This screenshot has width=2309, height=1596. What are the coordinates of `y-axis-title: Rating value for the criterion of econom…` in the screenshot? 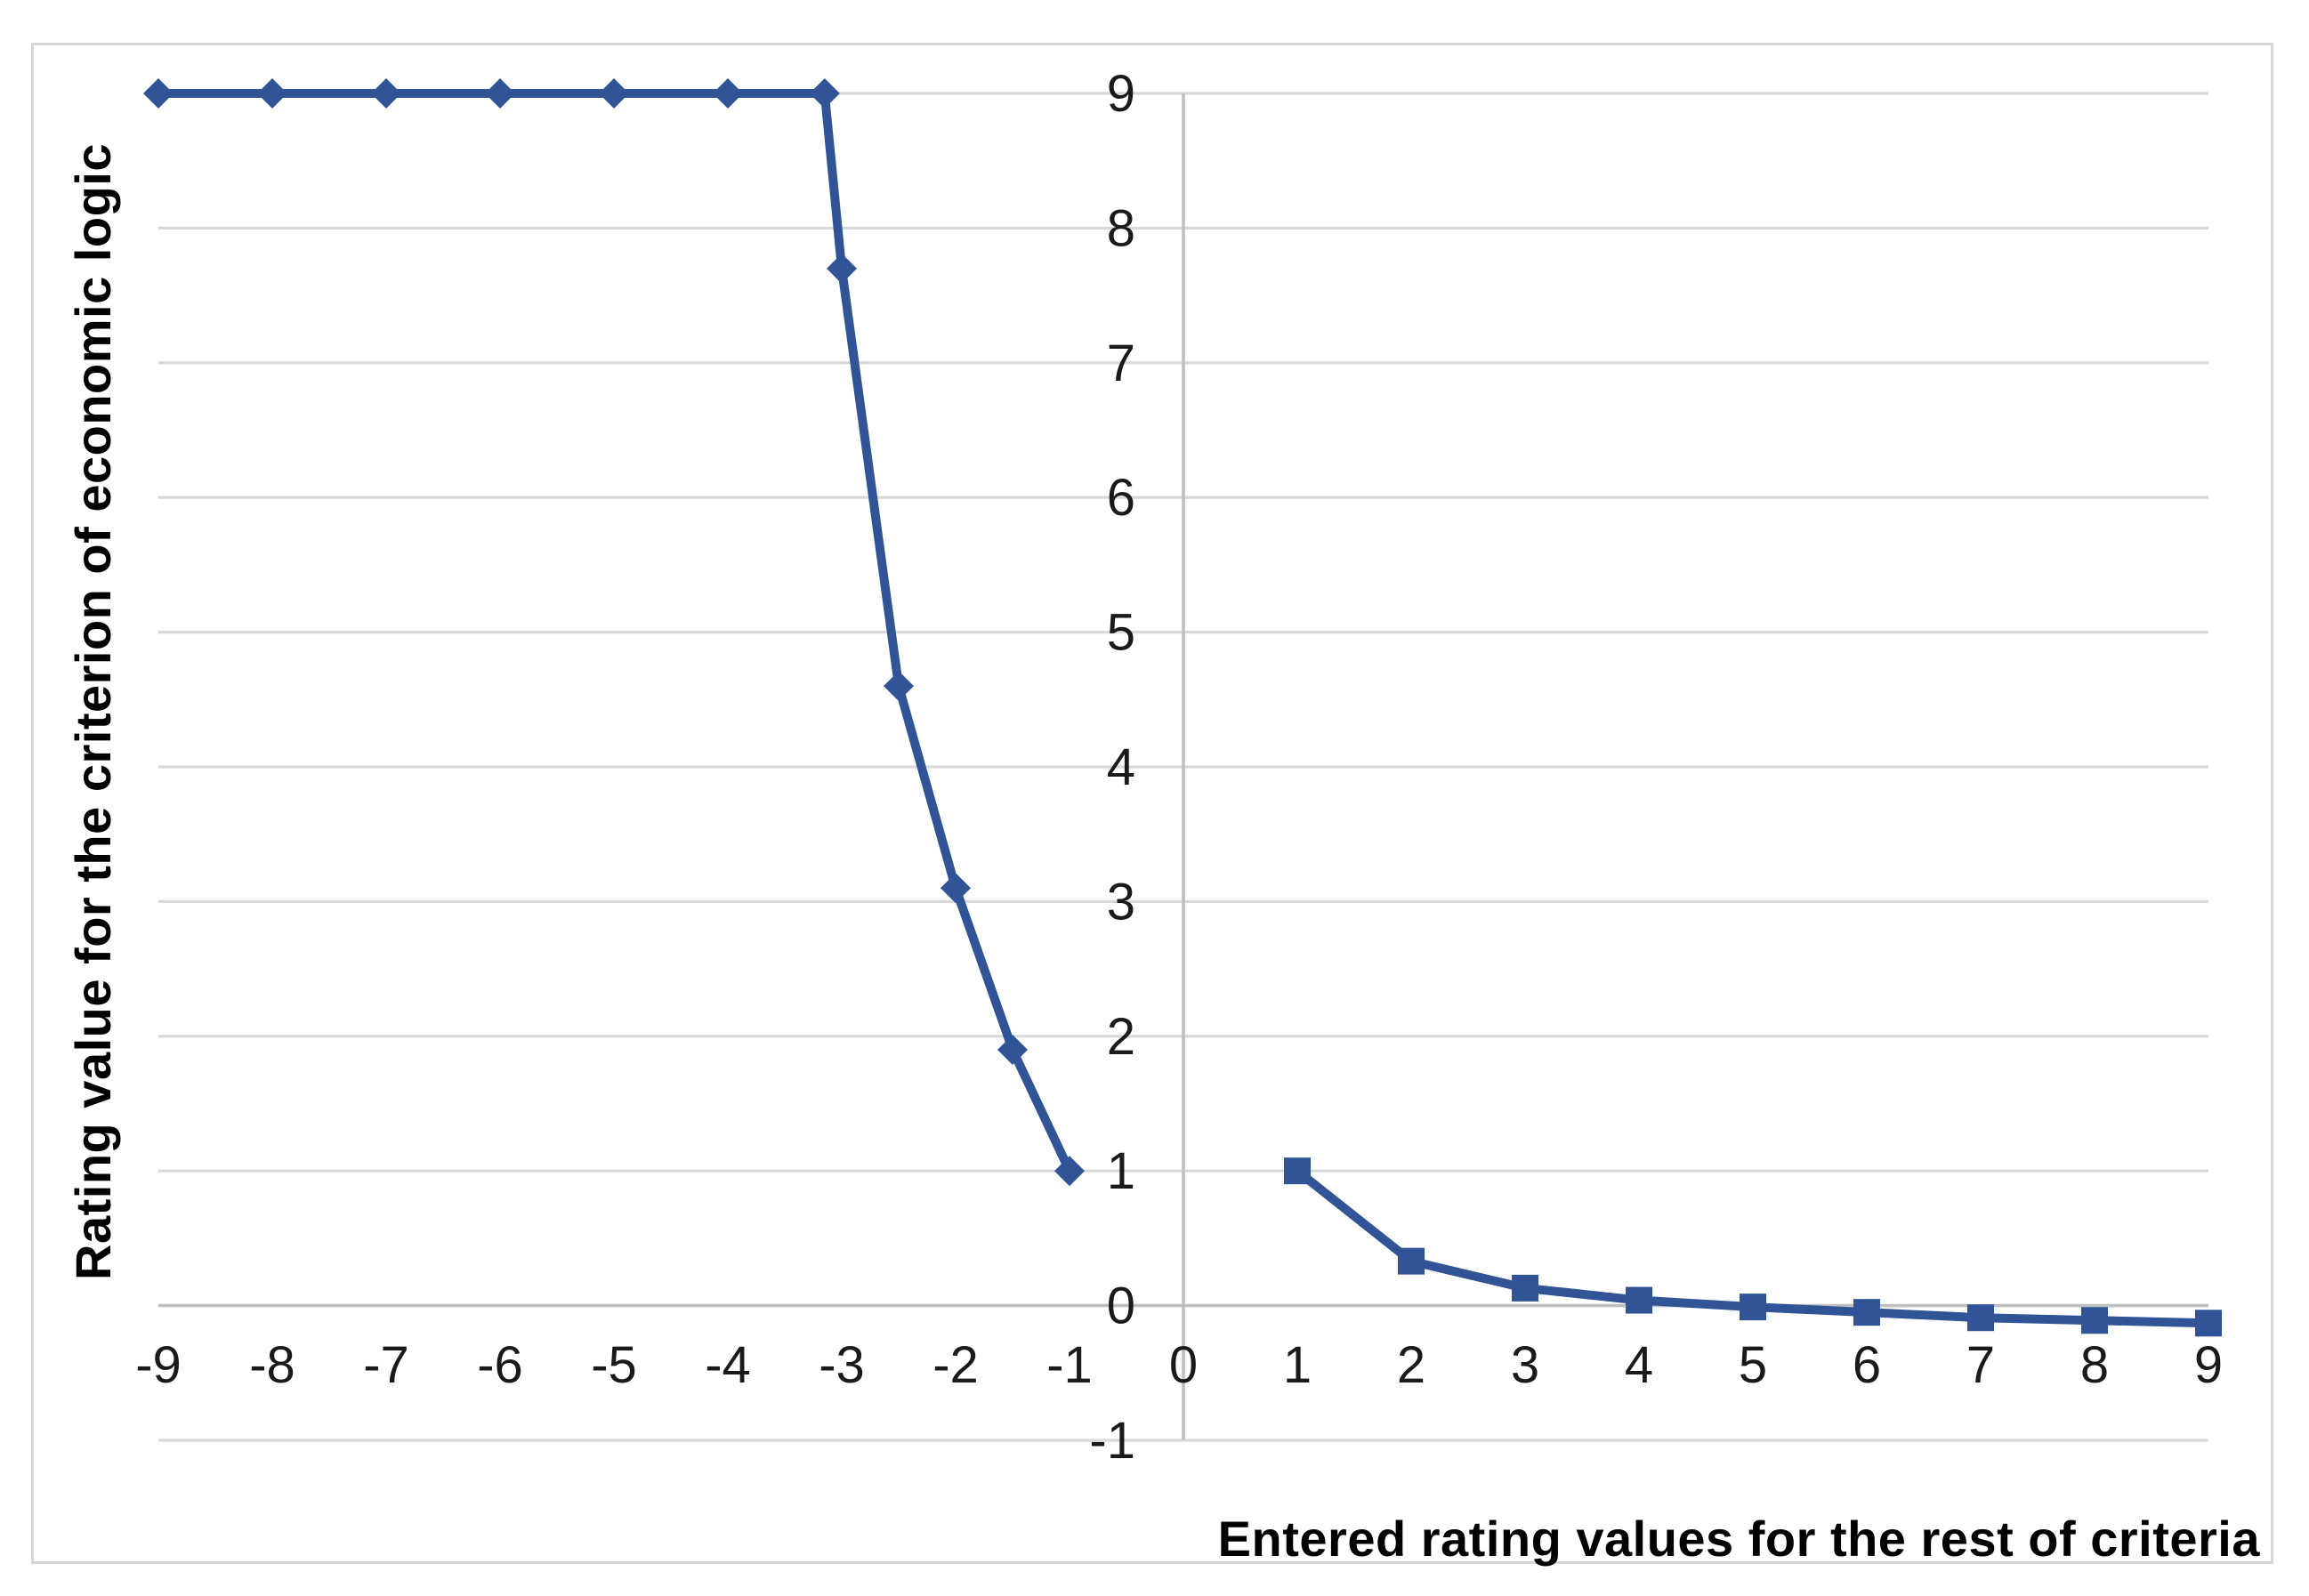 It's located at (92, 711).